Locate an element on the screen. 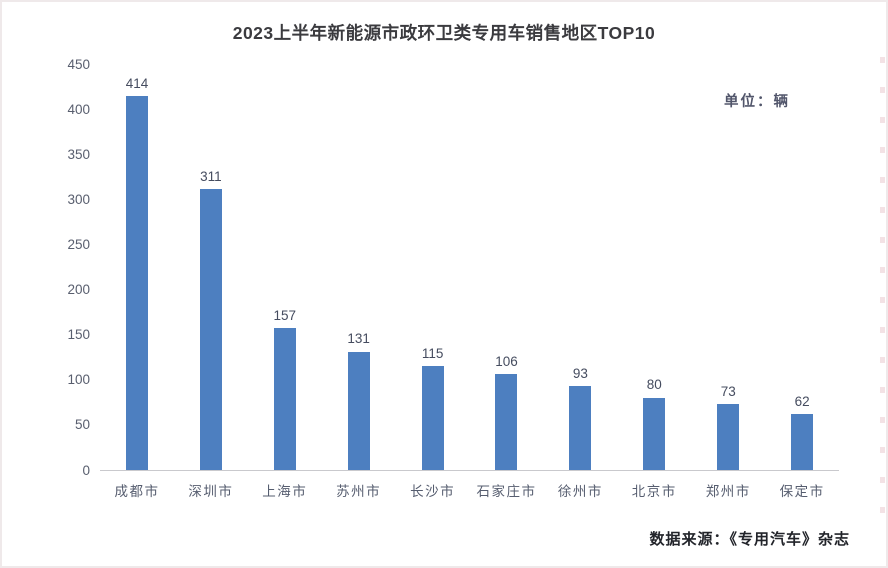 The height and width of the screenshot is (568, 888). x-axis-label: 徐州市 is located at coordinates (580, 491).